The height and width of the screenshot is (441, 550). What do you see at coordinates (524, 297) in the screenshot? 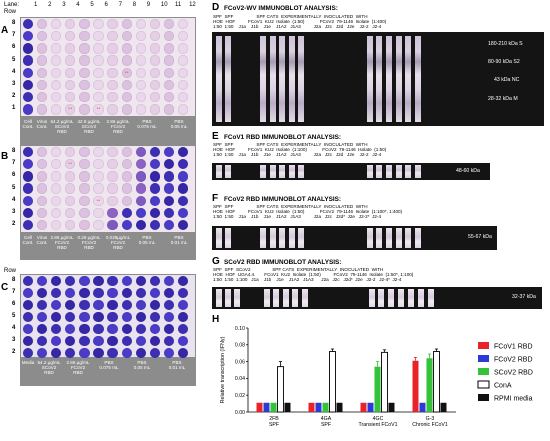
I see `blot-g-marker: 32-37 kDa` at bounding box center [524, 297].